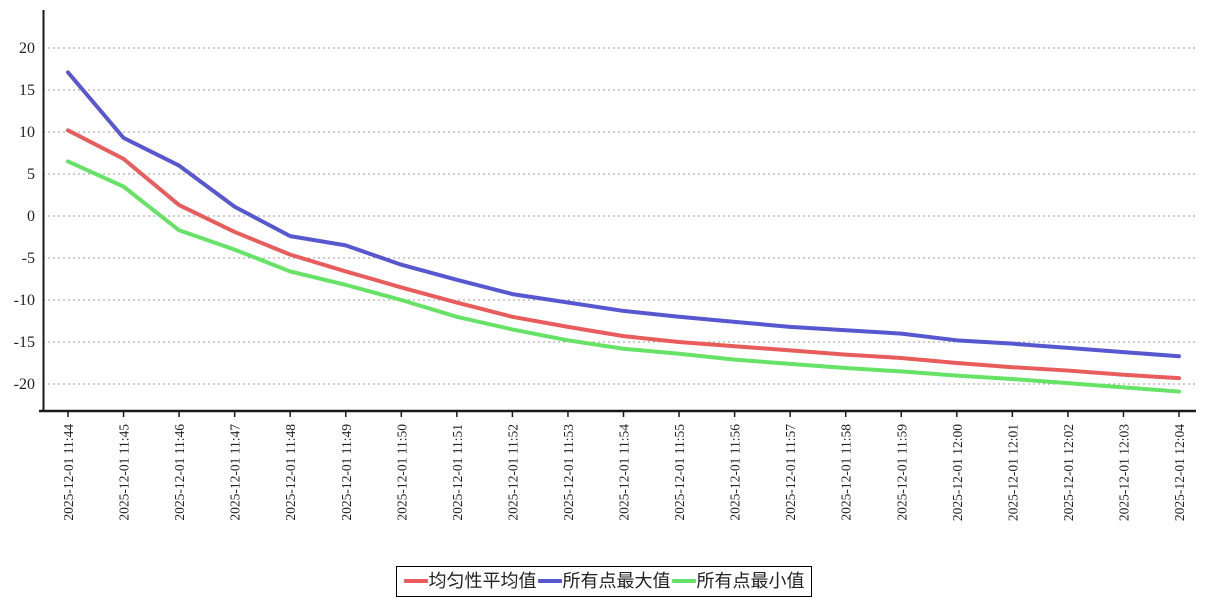 The image size is (1207, 600). Describe the element at coordinates (24, 216) in the screenshot. I see `y-axis-tick-labels: 20 15 10 5 0 -5 -10 -15 -20` at that location.